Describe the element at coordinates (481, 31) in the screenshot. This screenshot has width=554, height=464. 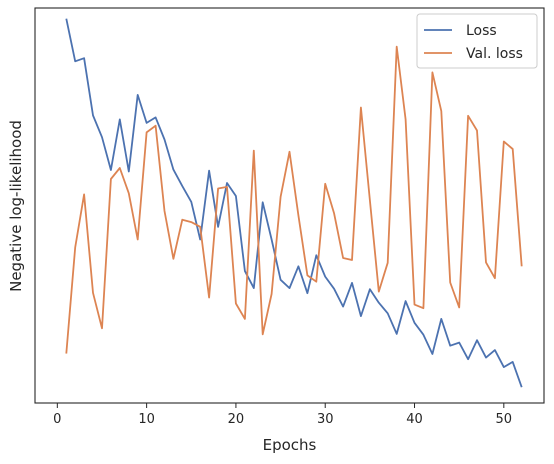
I see `legend-label-loss: Loss` at that location.